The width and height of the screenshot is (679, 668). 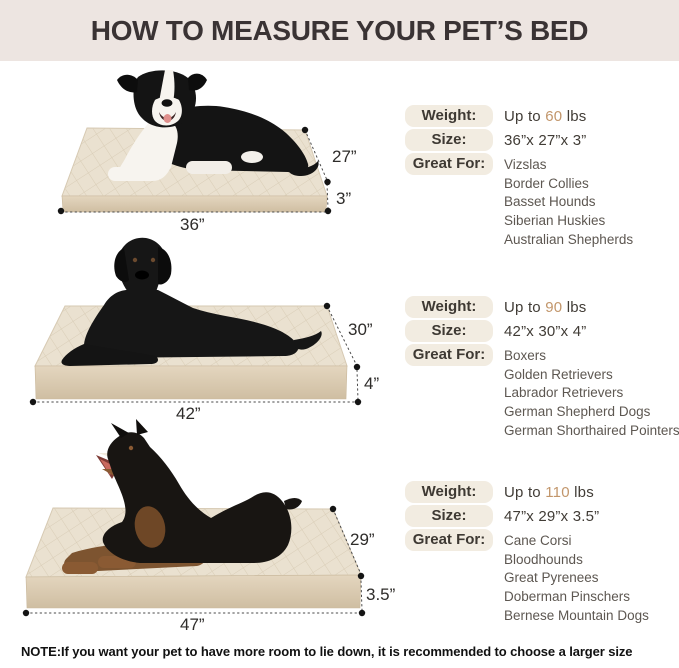 What do you see at coordinates (545, 331) in the screenshot?
I see `size-value: 42”x 30”x 4”` at bounding box center [545, 331].